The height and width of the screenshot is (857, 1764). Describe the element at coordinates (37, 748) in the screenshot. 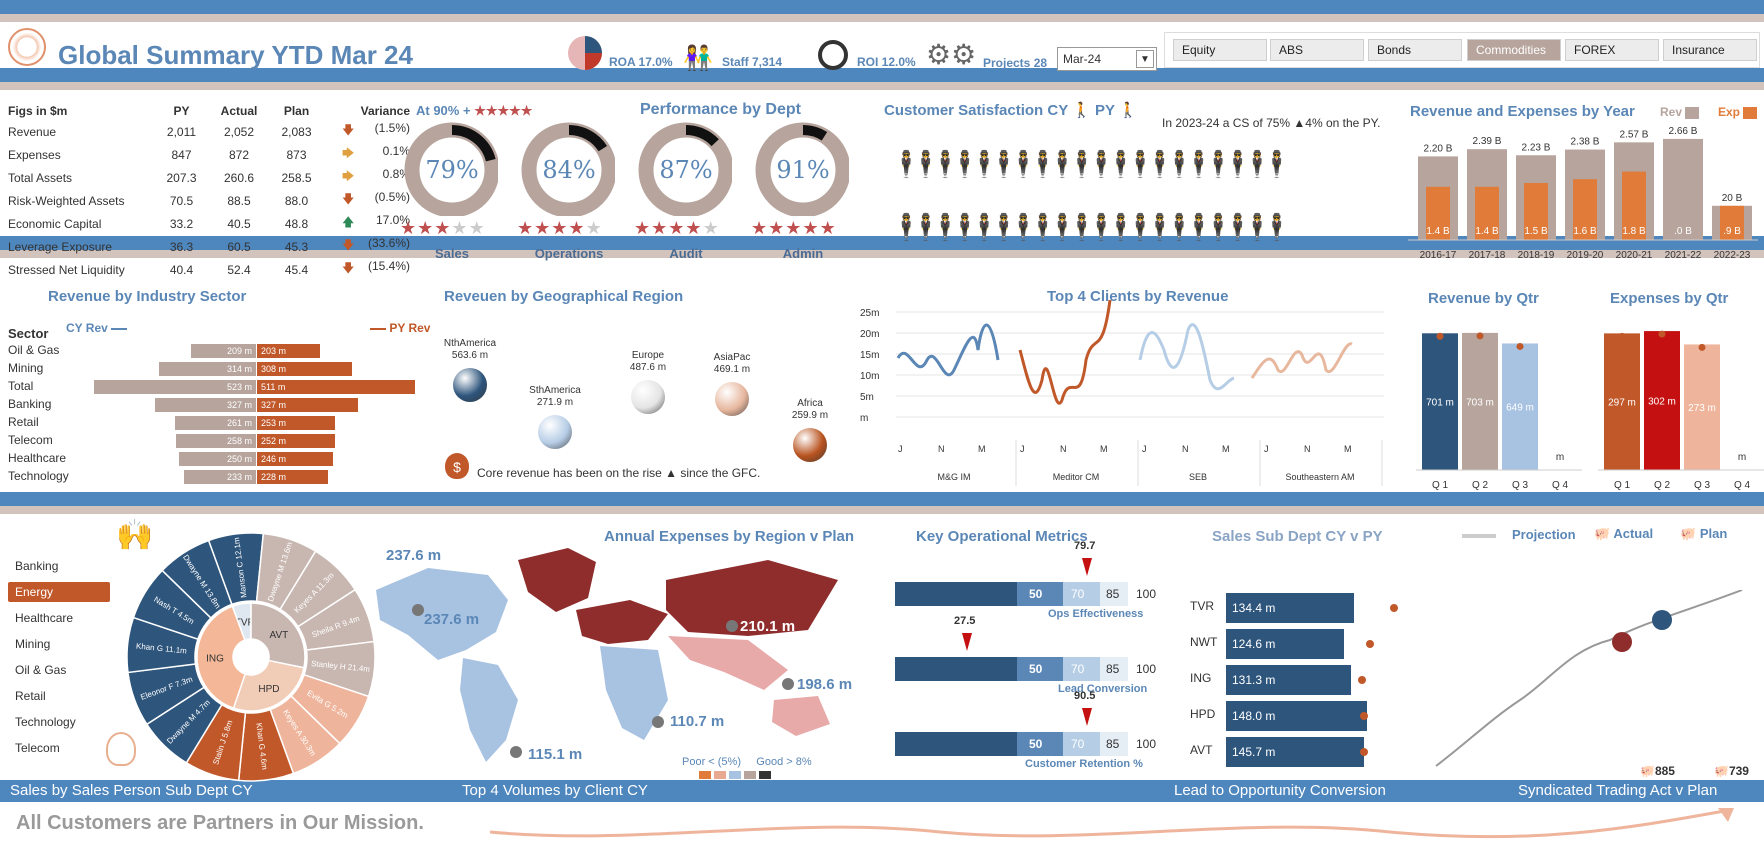

I see `menu-telecom: Telecom` at that location.